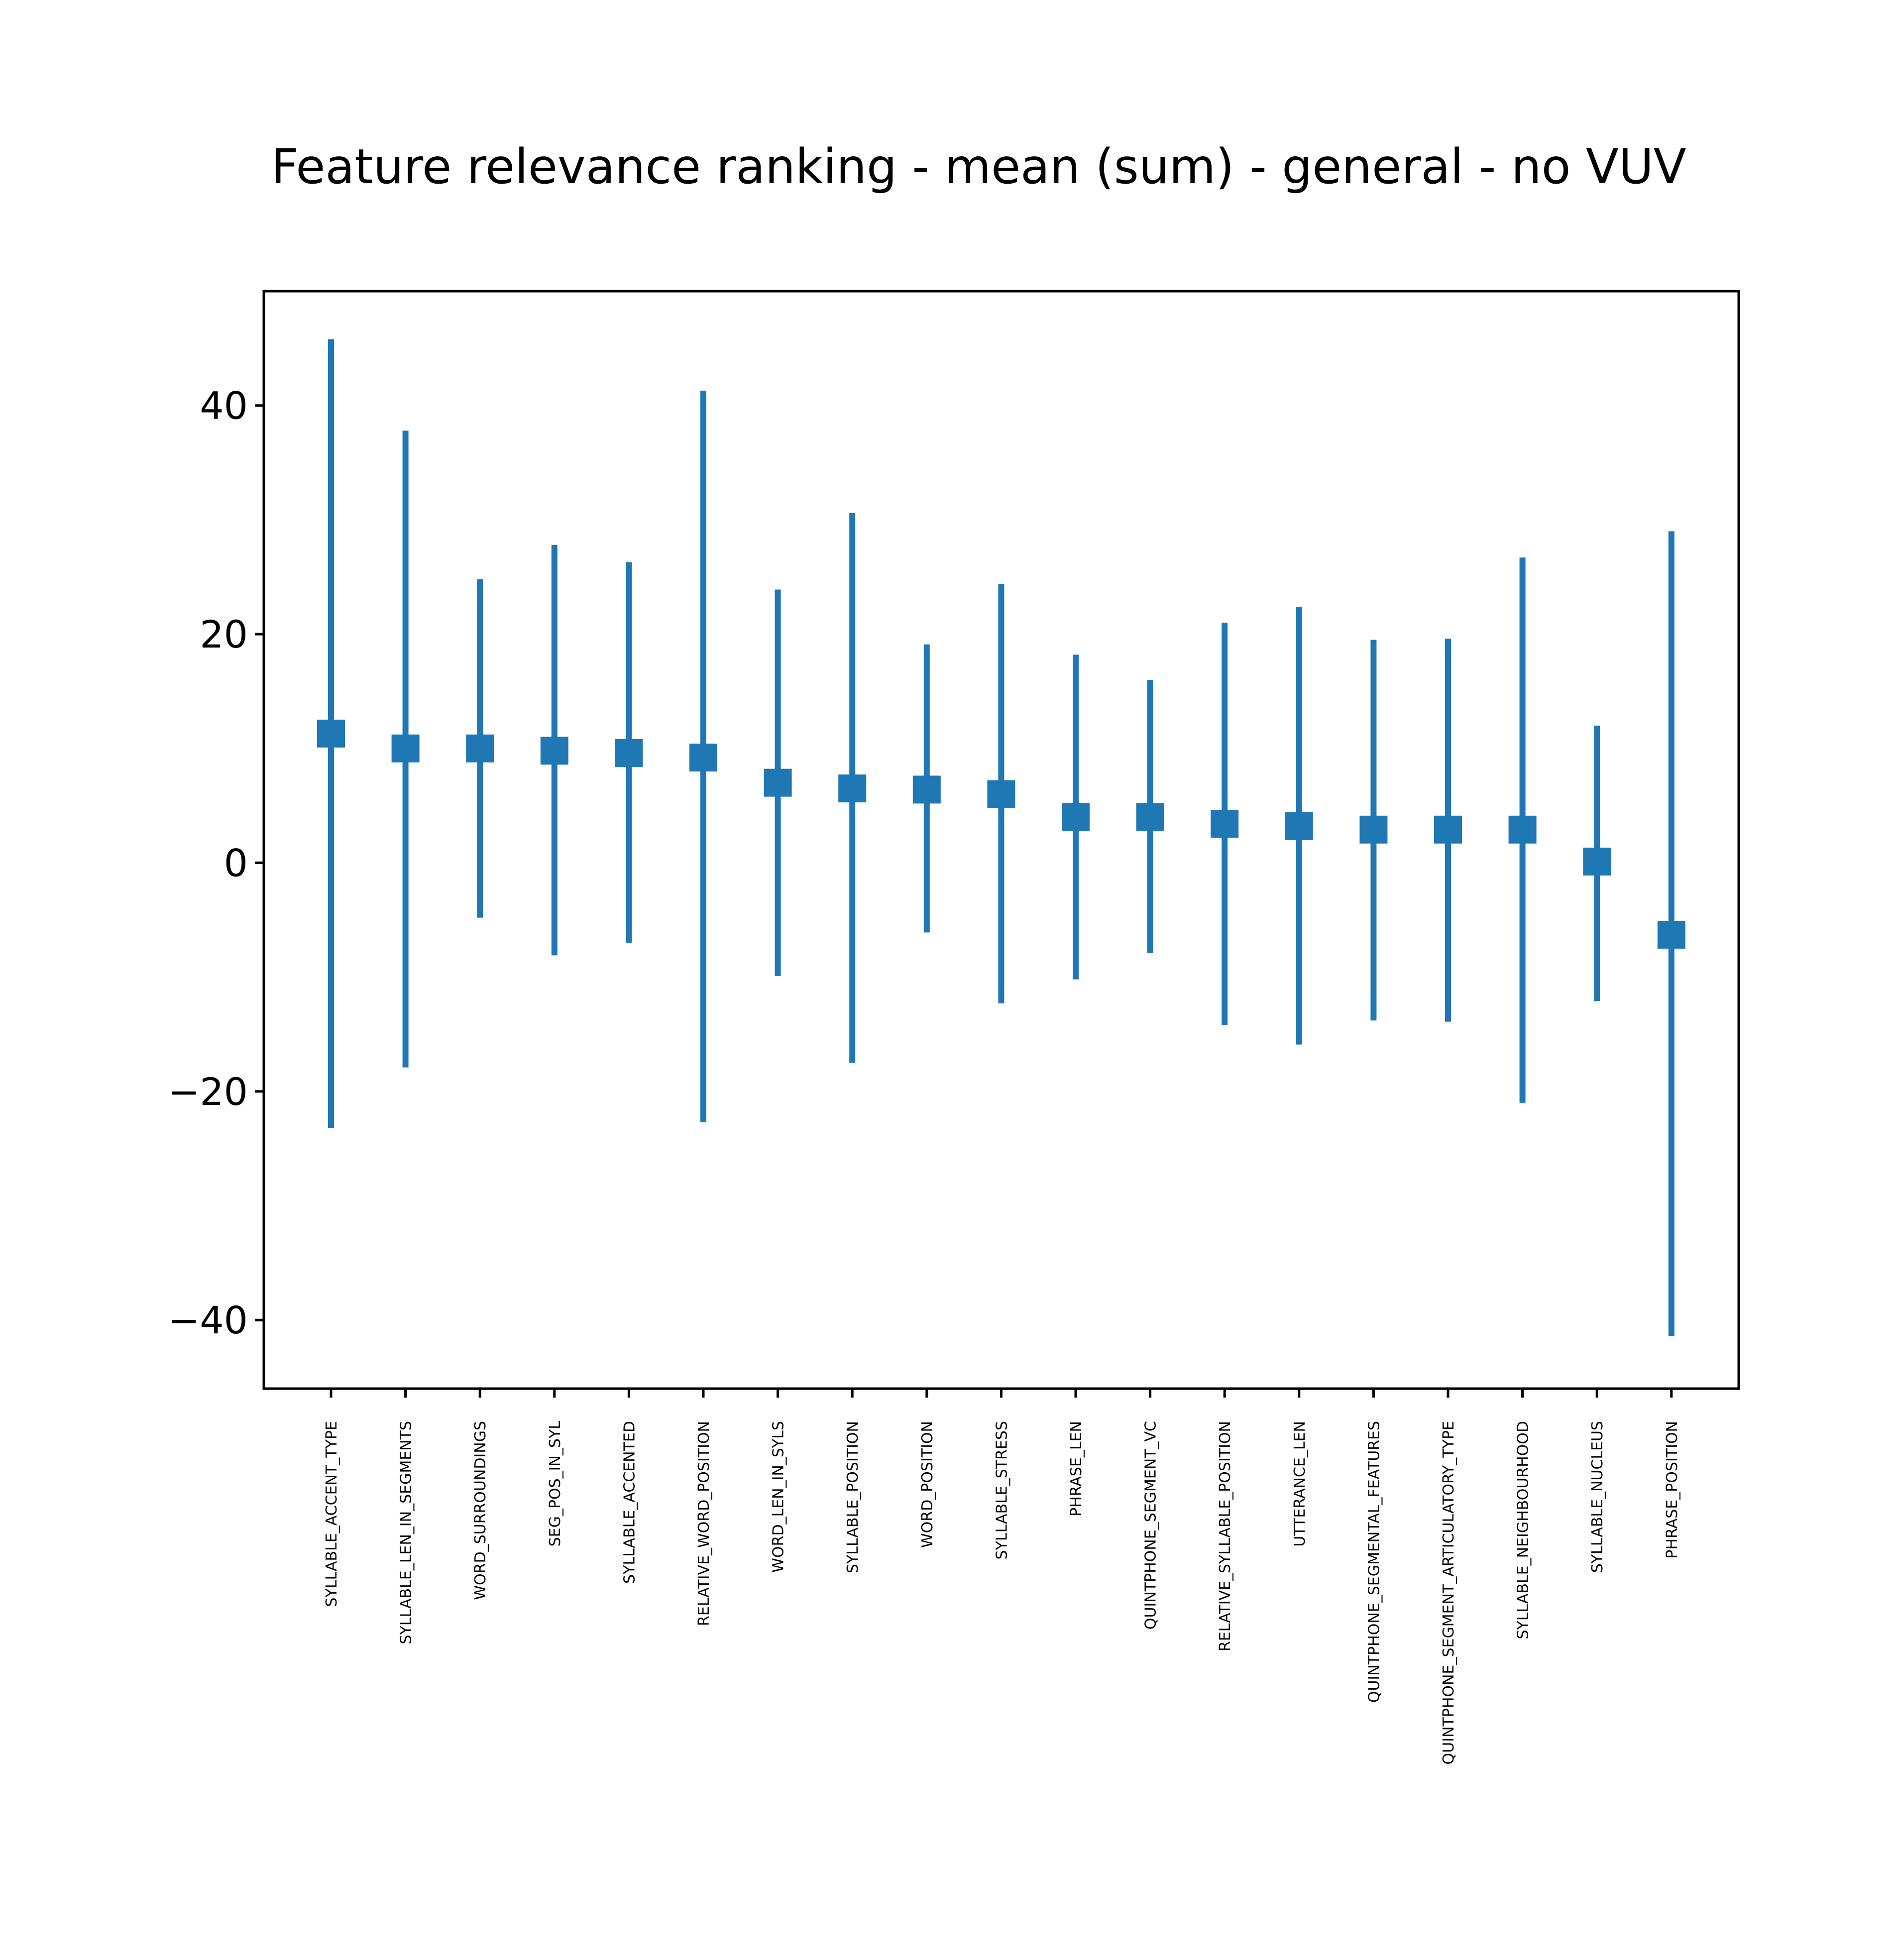 The height and width of the screenshot is (1960, 1898). I want to click on x-tick-label: SYLLABLE_POSITION, so click(853, 1497).